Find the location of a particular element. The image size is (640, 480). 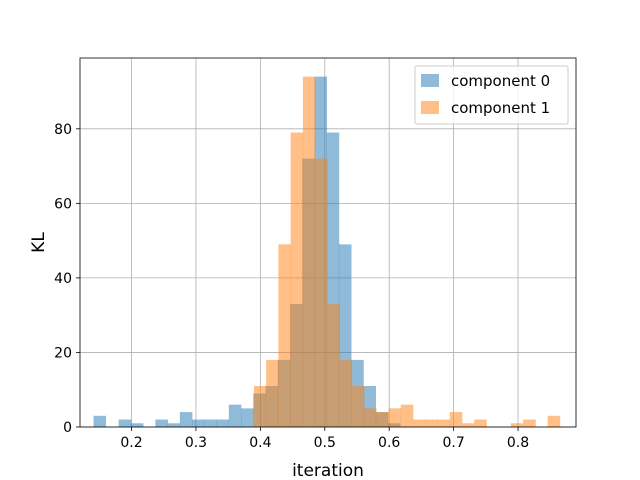

y-axis-ticks: 0 20 40 60 80 is located at coordinates (67, 279).